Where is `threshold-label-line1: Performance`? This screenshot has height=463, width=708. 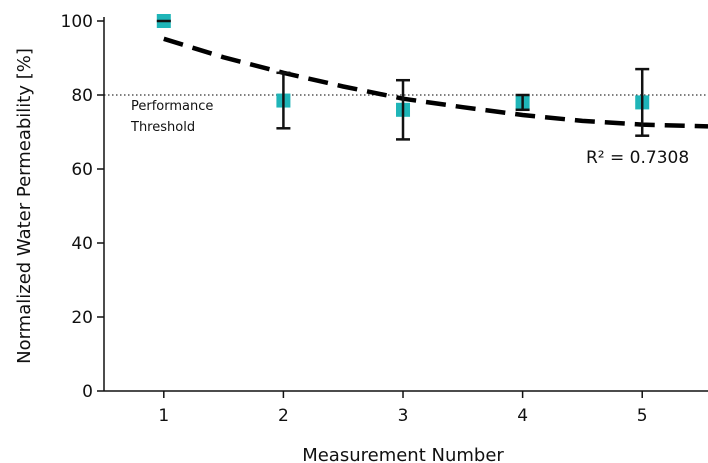
threshold-label-line1: Performance is located at coordinates (172, 106).